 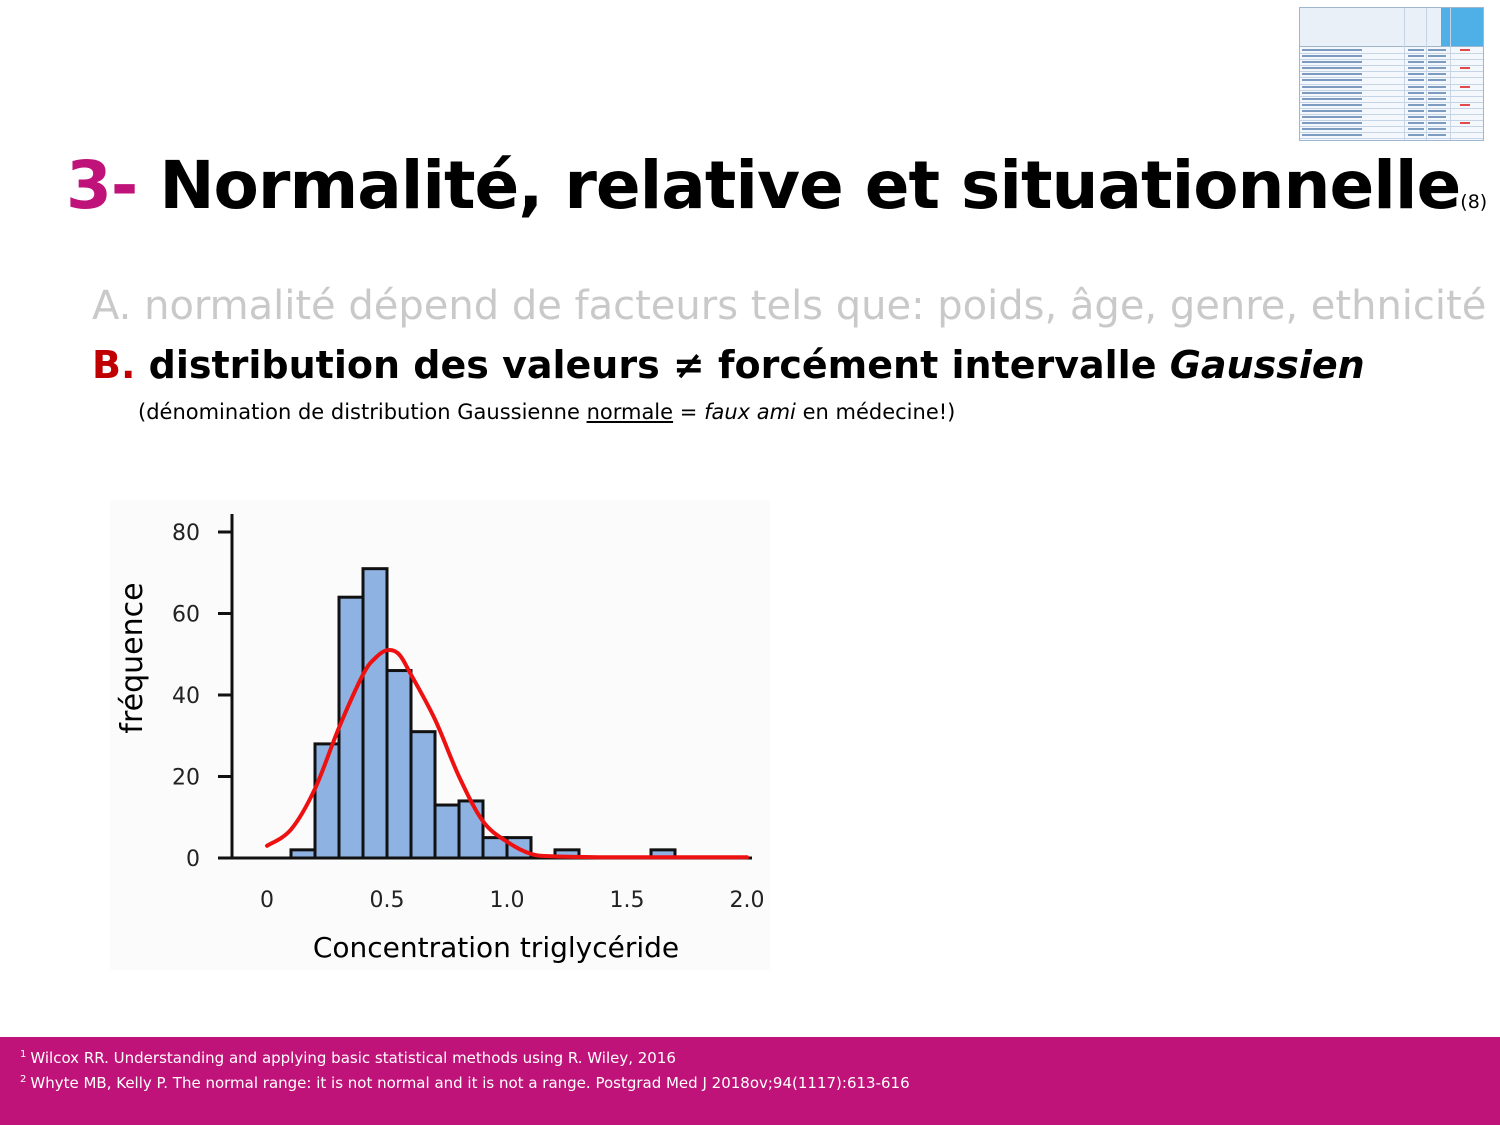 What do you see at coordinates (267, 900) in the screenshot?
I see `x-tick-label-0: 0` at bounding box center [267, 900].